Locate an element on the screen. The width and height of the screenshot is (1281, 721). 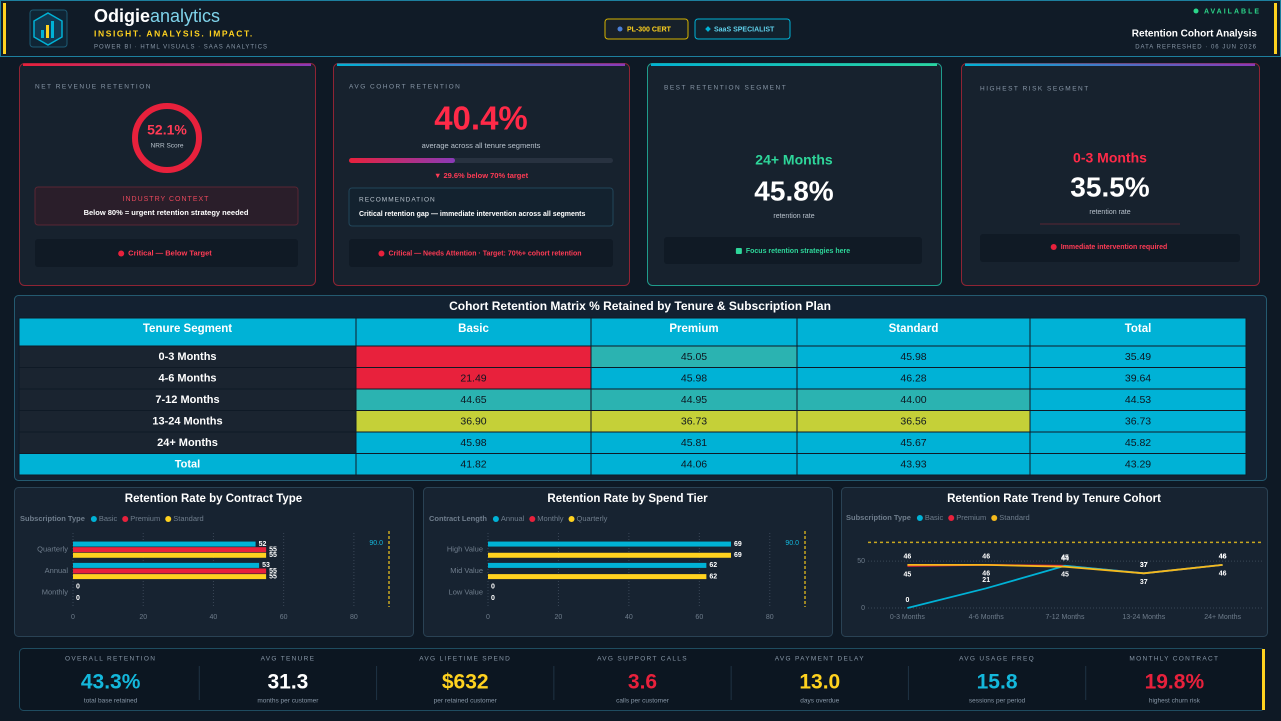
card-label: AVG COHORT RETENTION is located at coordinates (405, 87).